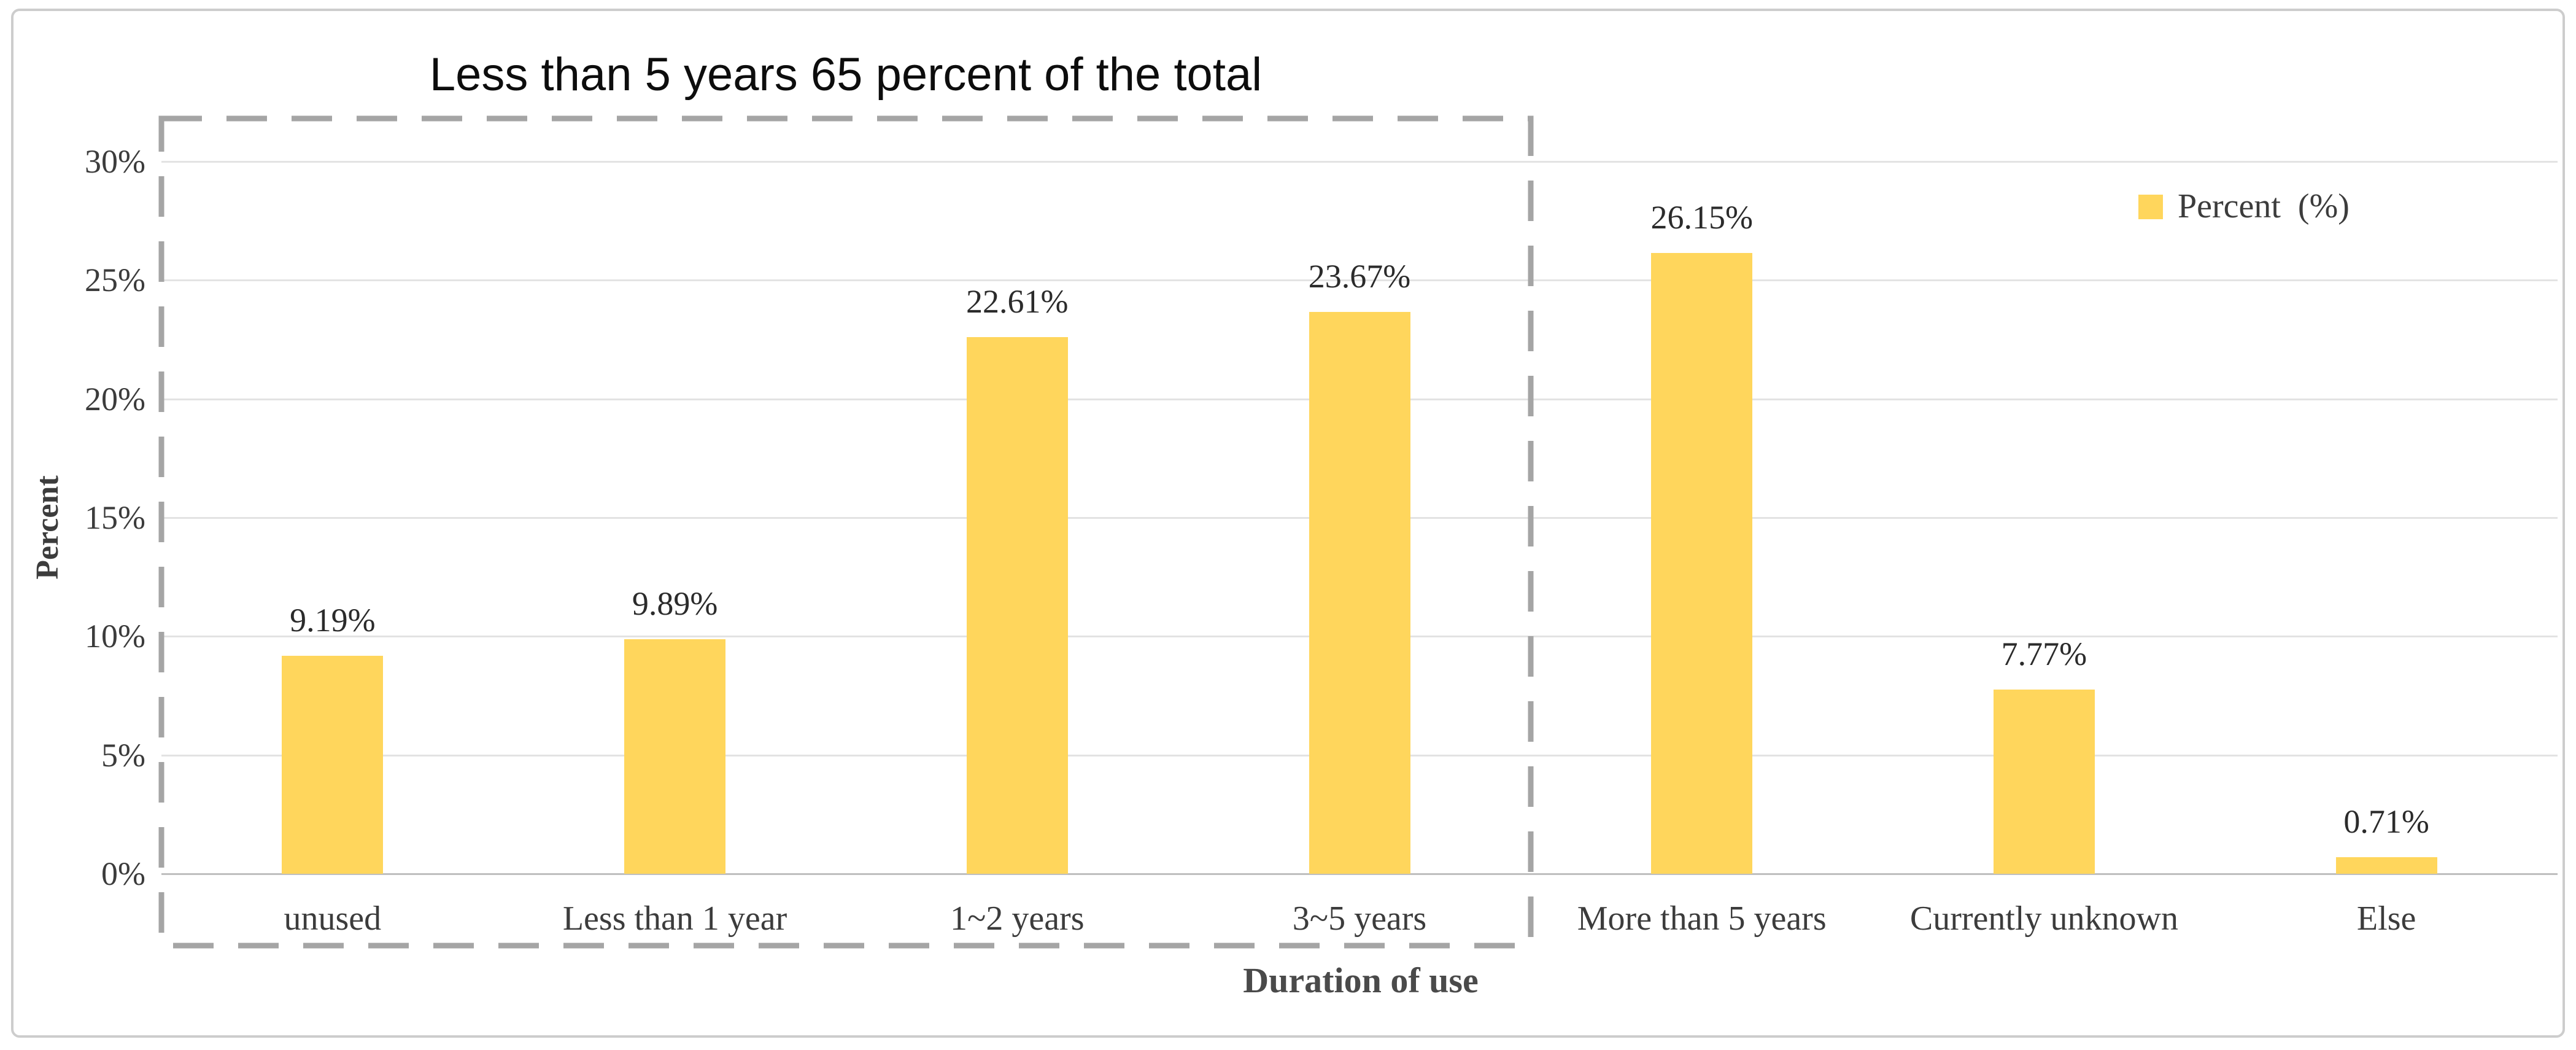 Image resolution: width=2576 pixels, height=1050 pixels. What do you see at coordinates (1701, 217) in the screenshot?
I see `bar-value-label: 26.15%` at bounding box center [1701, 217].